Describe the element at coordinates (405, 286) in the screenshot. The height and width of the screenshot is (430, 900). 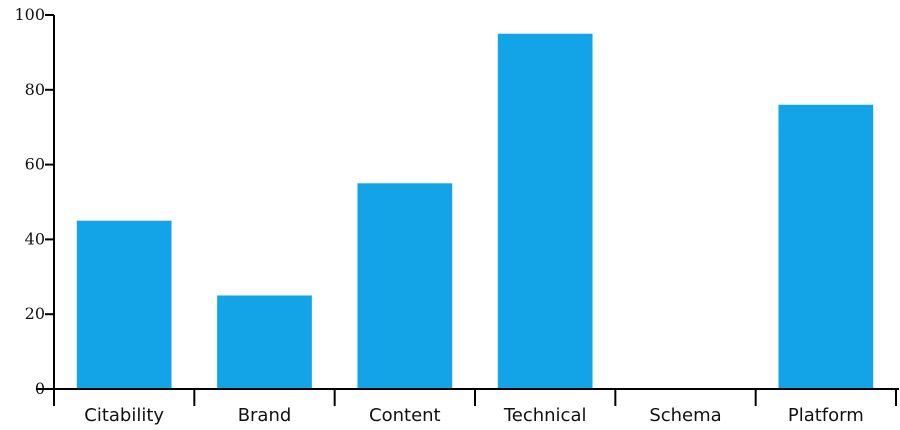
I see `bar-content` at that location.